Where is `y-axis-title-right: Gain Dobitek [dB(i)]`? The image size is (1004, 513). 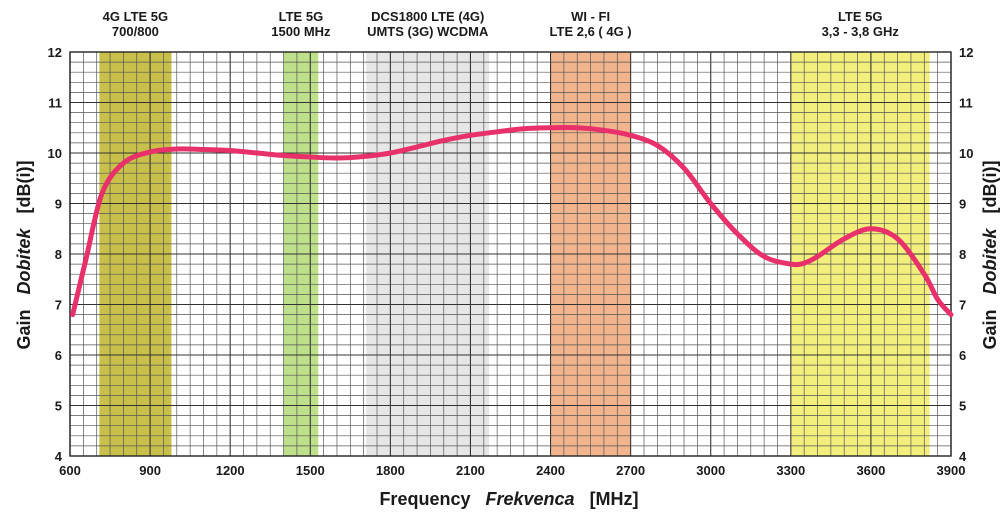 y-axis-title-right: Gain Dobitek [dB(i)] is located at coordinates (990, 254).